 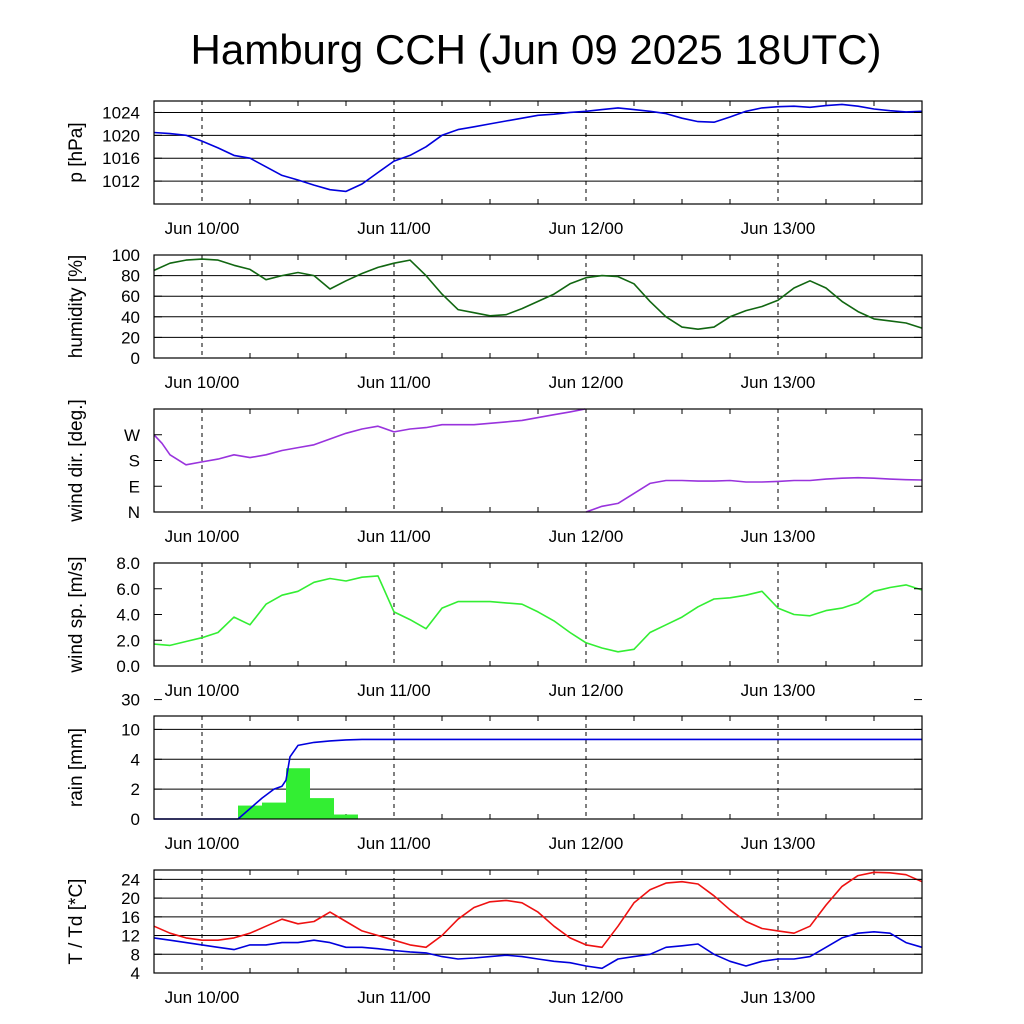 What do you see at coordinates (135, 954) in the screenshot?
I see `y-tick-label: 8` at bounding box center [135, 954].